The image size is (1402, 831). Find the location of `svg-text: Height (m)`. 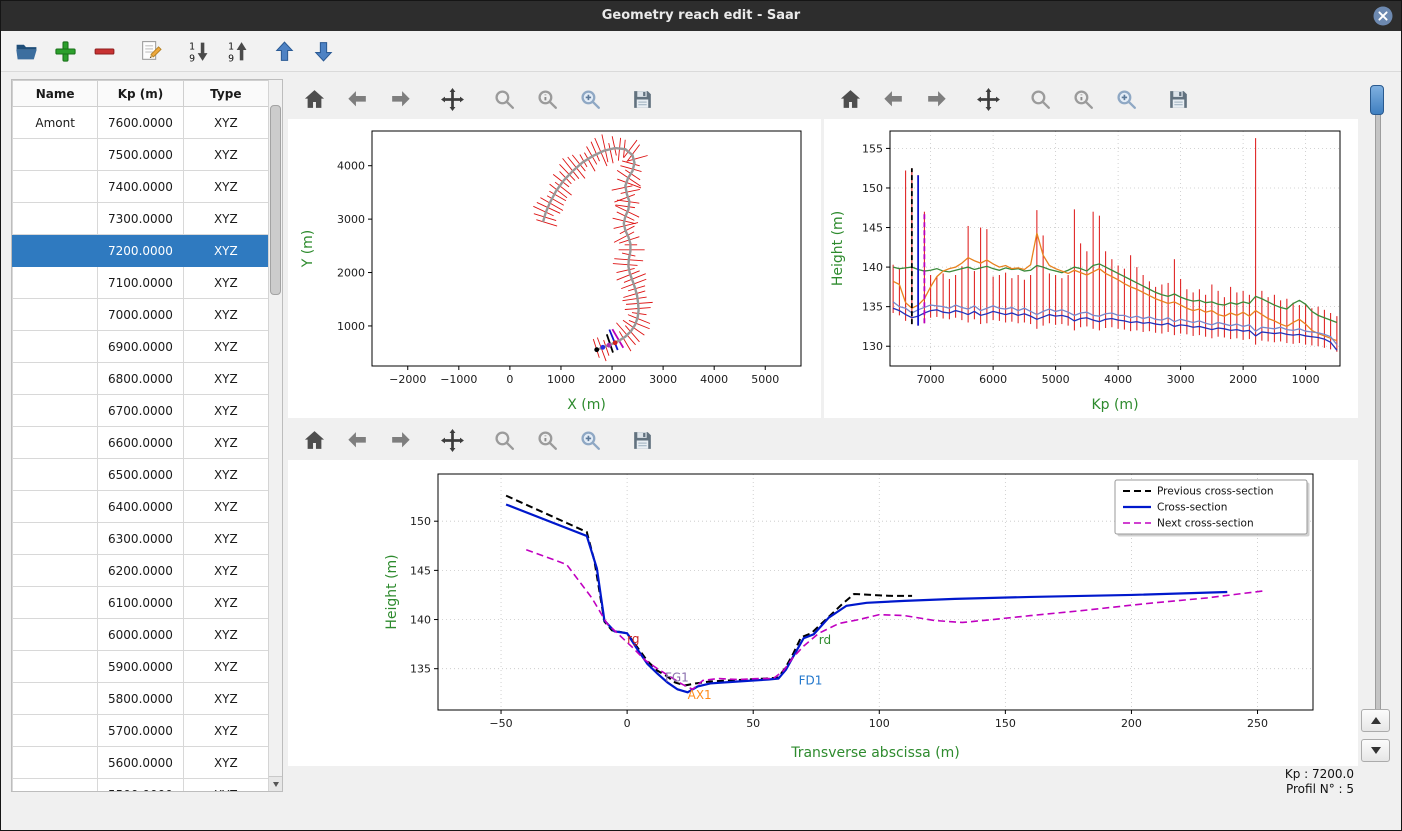

svg-text: Height (m) is located at coordinates (392, 591).